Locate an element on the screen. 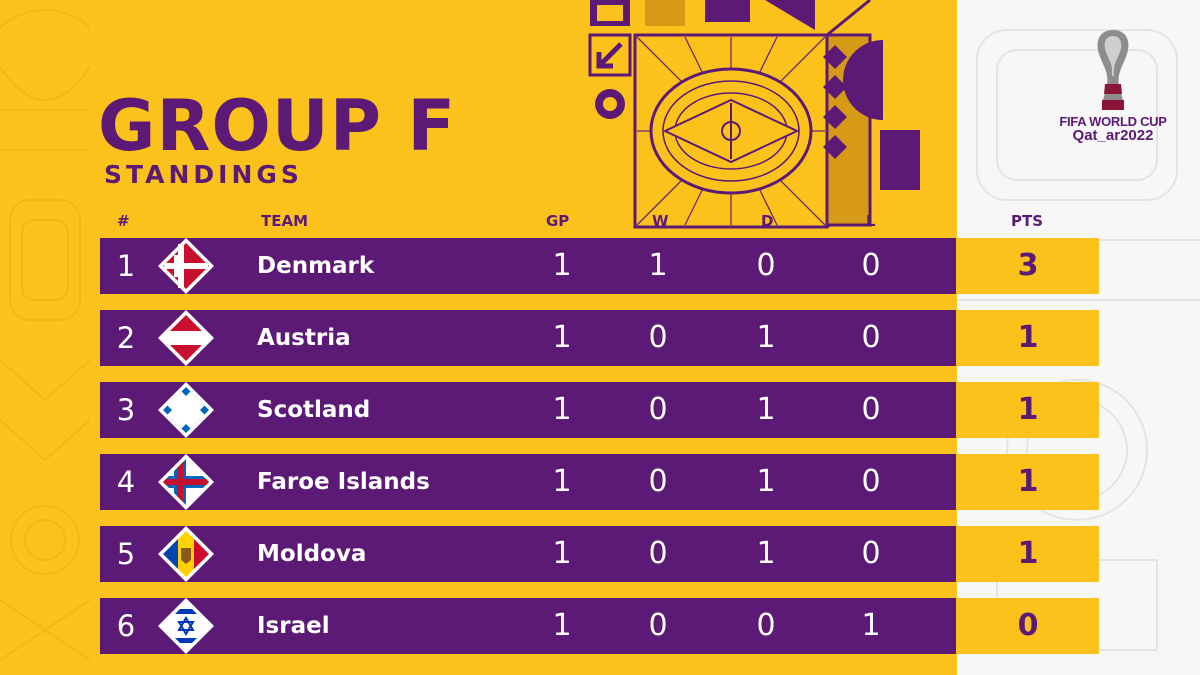 This screenshot has width=1200, height=675. moldova-flag-icon is located at coordinates (186, 554).